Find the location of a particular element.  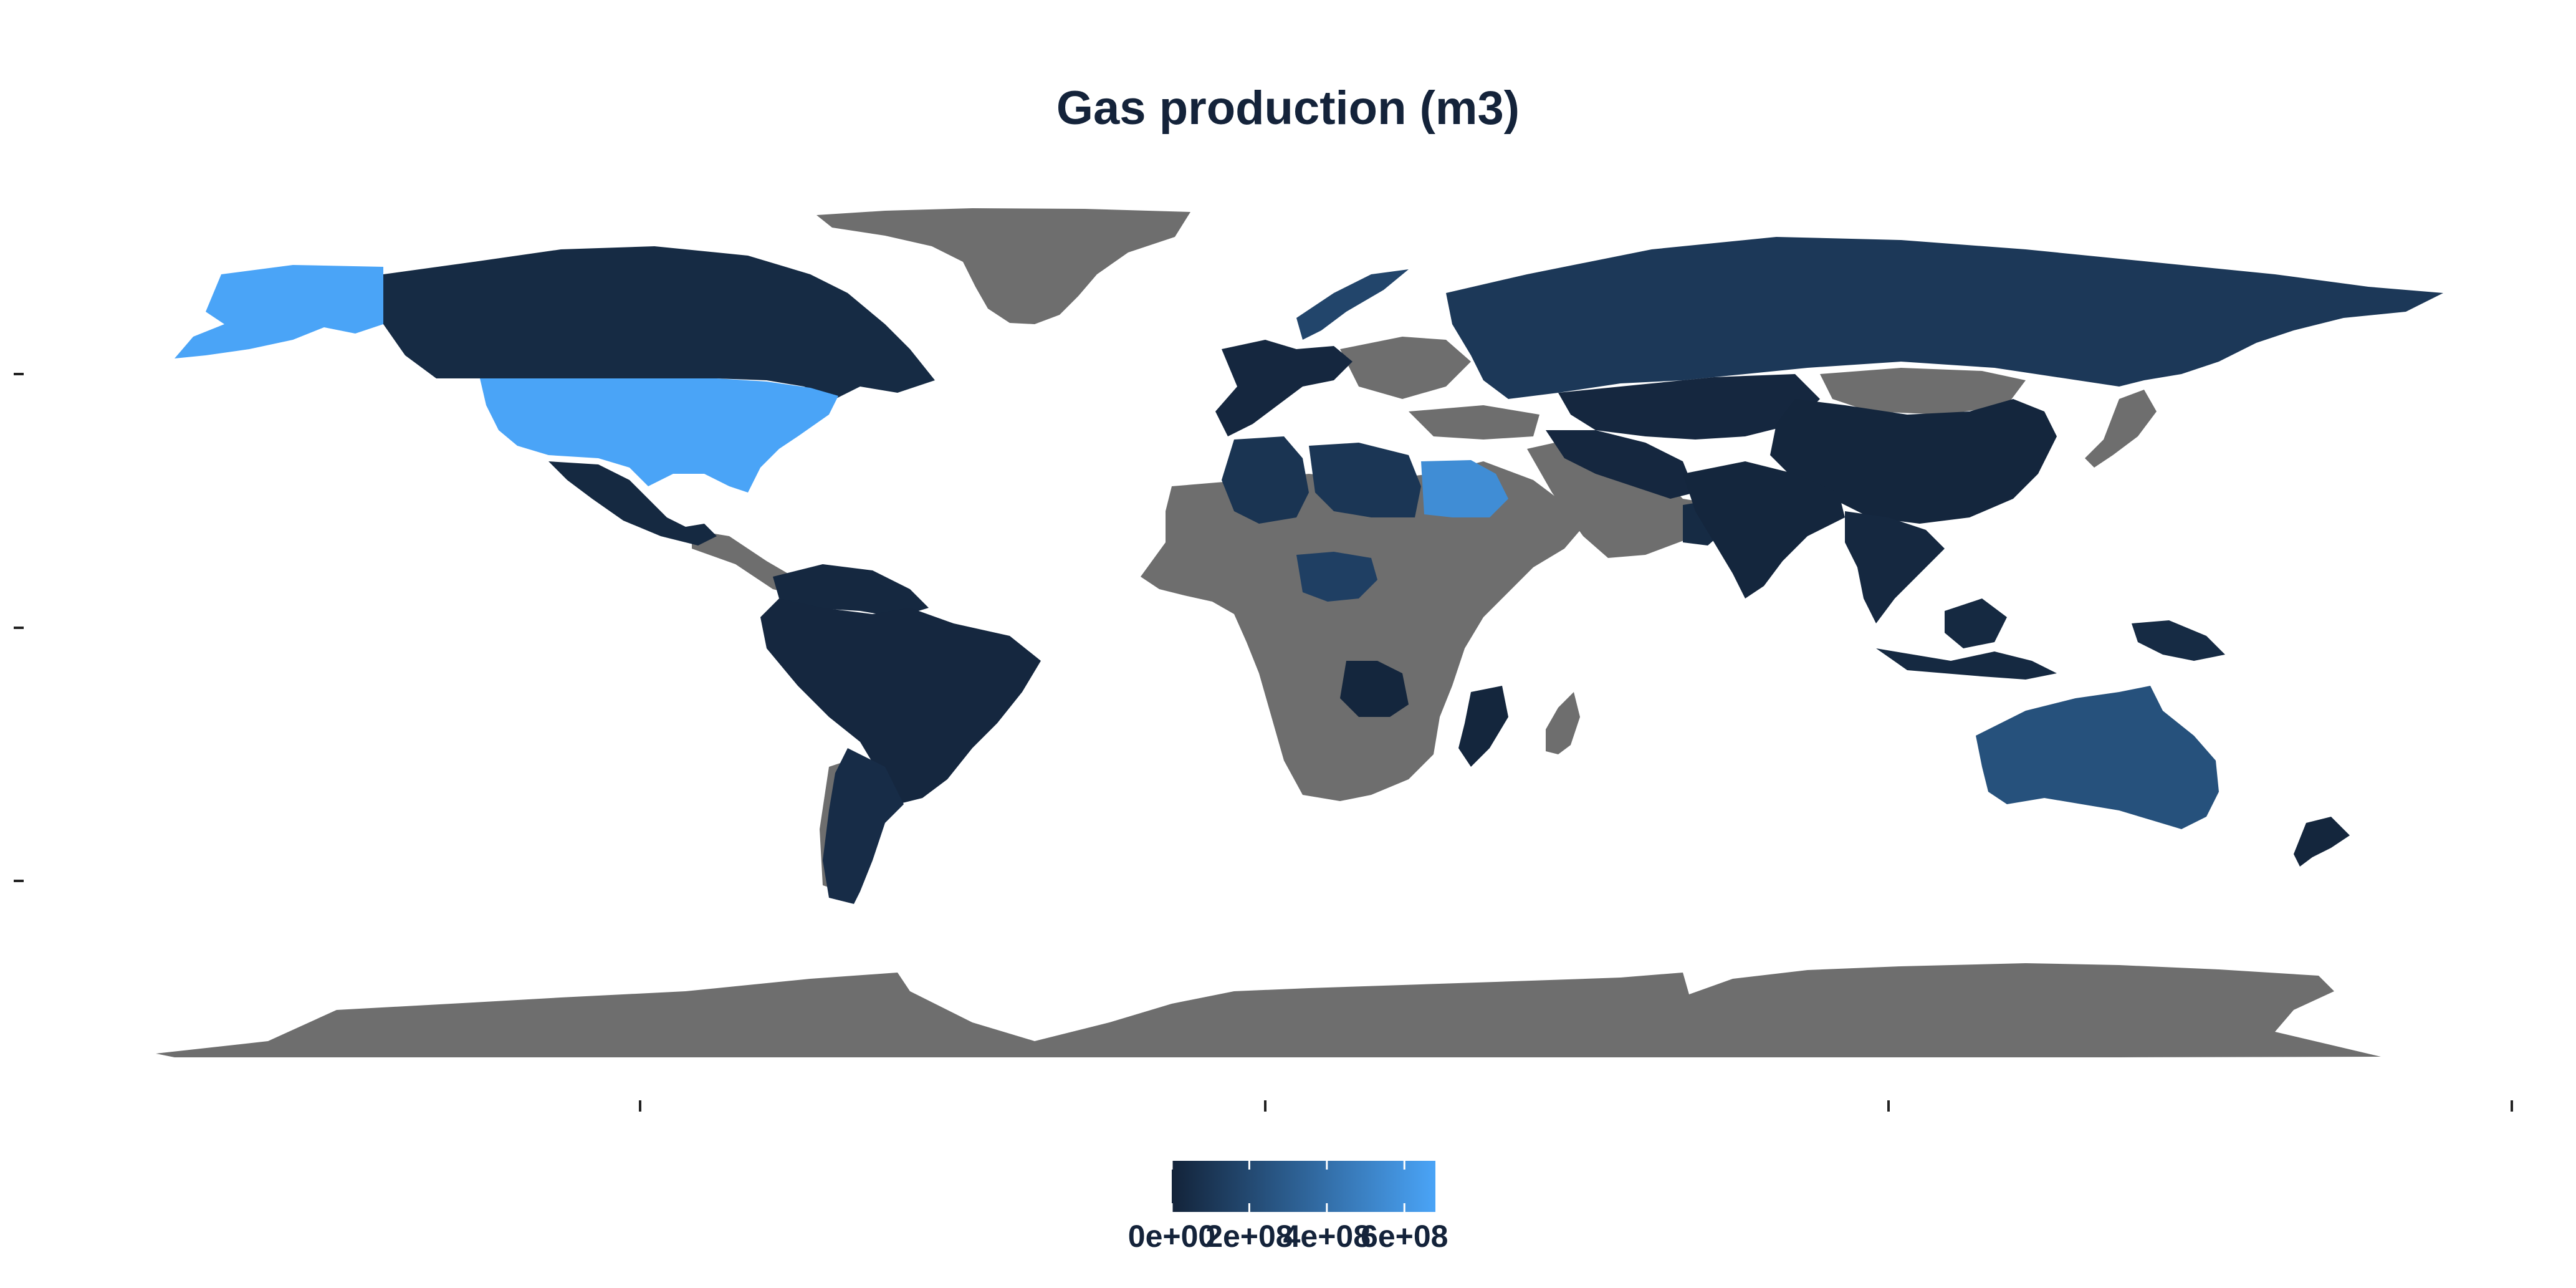

country-china is located at coordinates (1913, 461).